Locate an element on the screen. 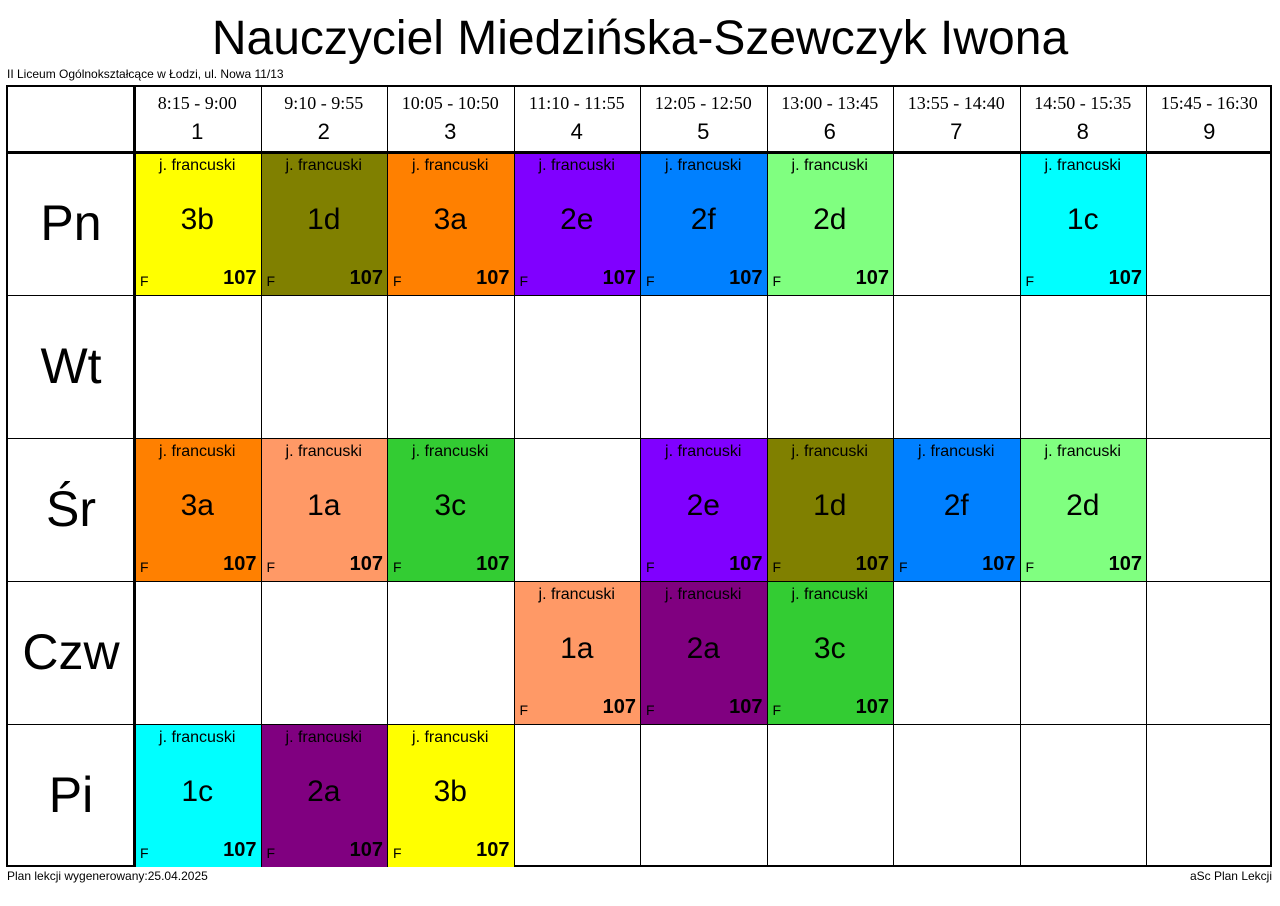 Image resolution: width=1280 pixels, height=906 pixels. page-title: Nauczyciel Miedzińska-Szewczyk Iwona is located at coordinates (640, 38).